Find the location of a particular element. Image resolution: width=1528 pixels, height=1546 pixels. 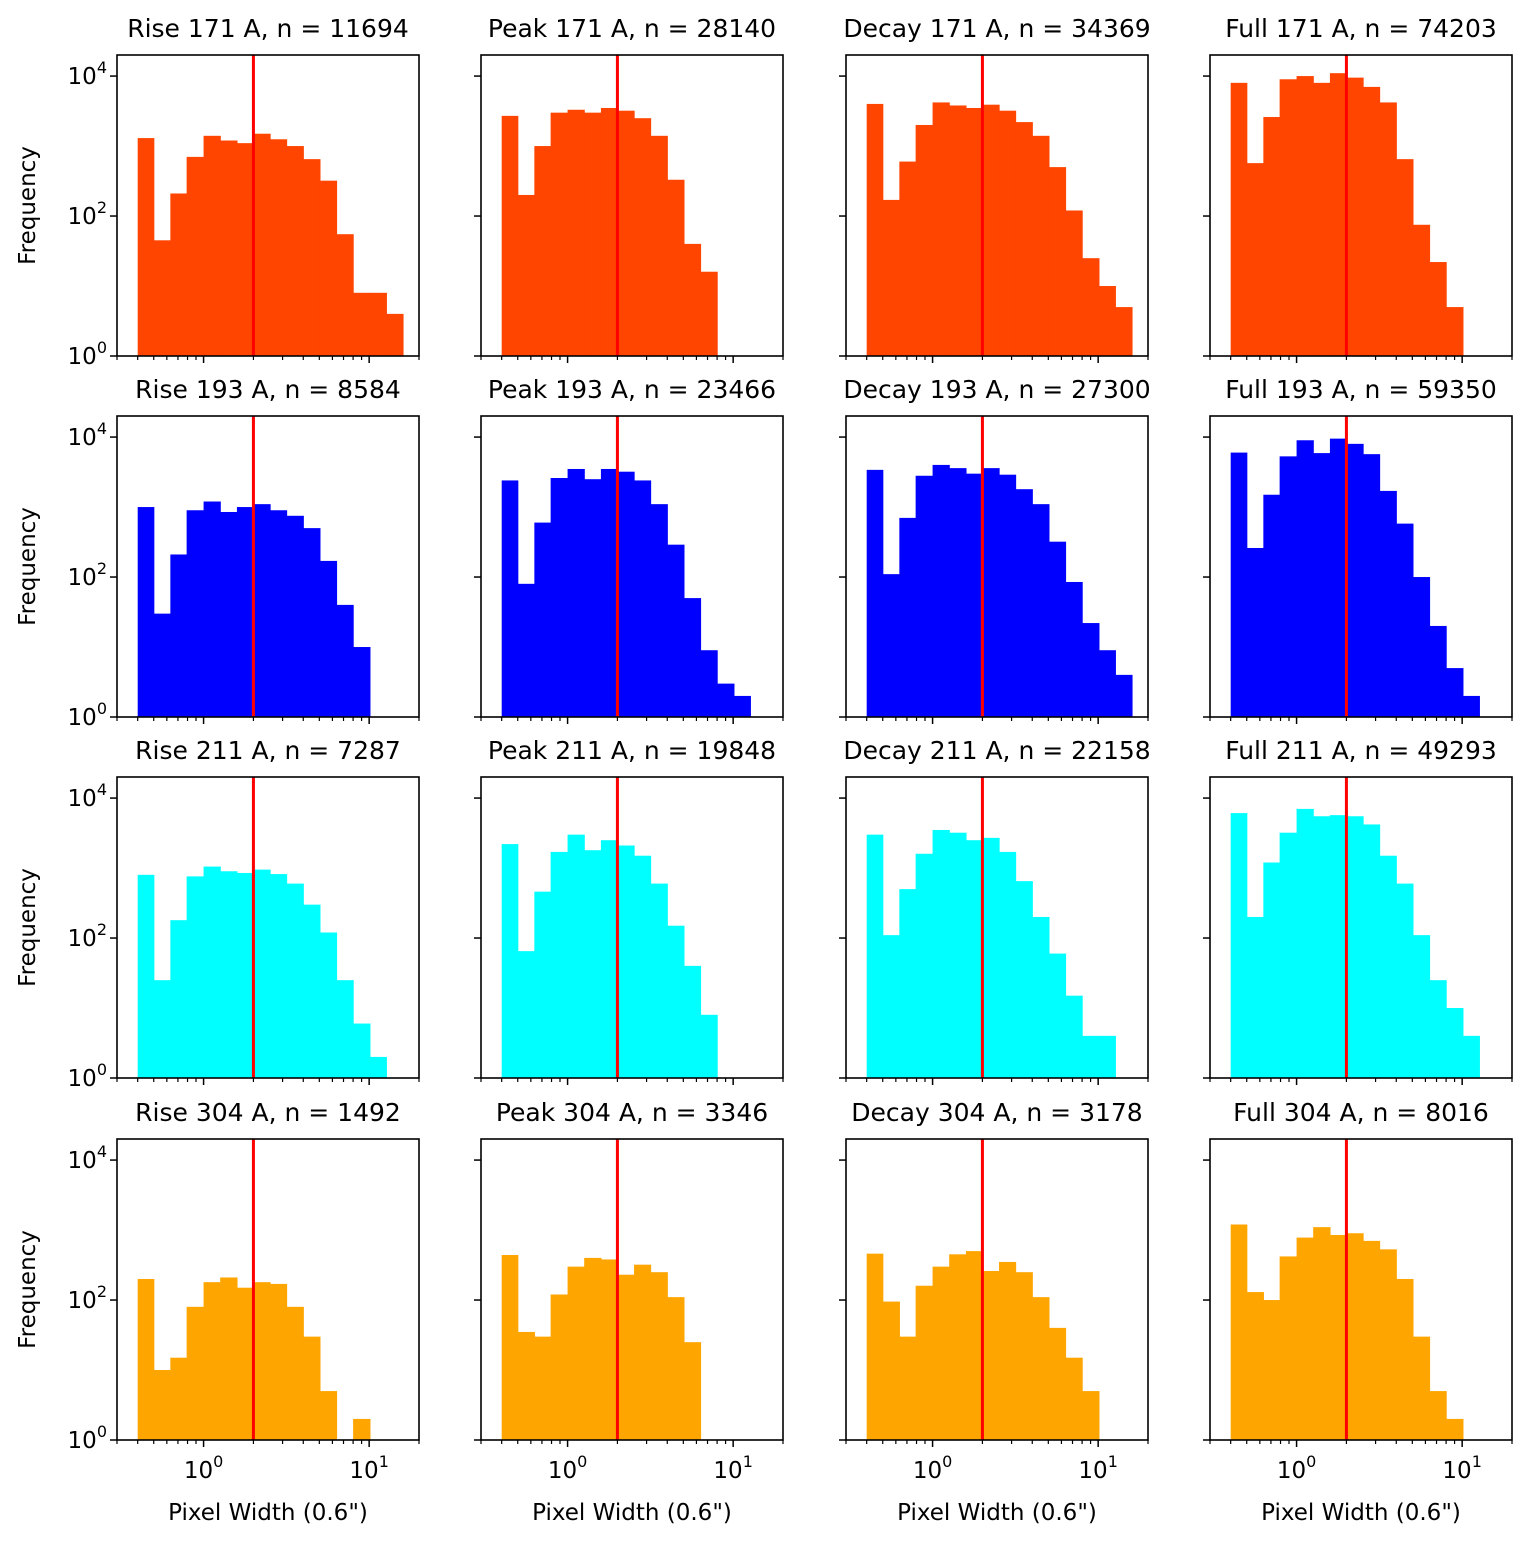

histogram-panel-8: Full 193 A, n = 59350 is located at coordinates (1358, 549).